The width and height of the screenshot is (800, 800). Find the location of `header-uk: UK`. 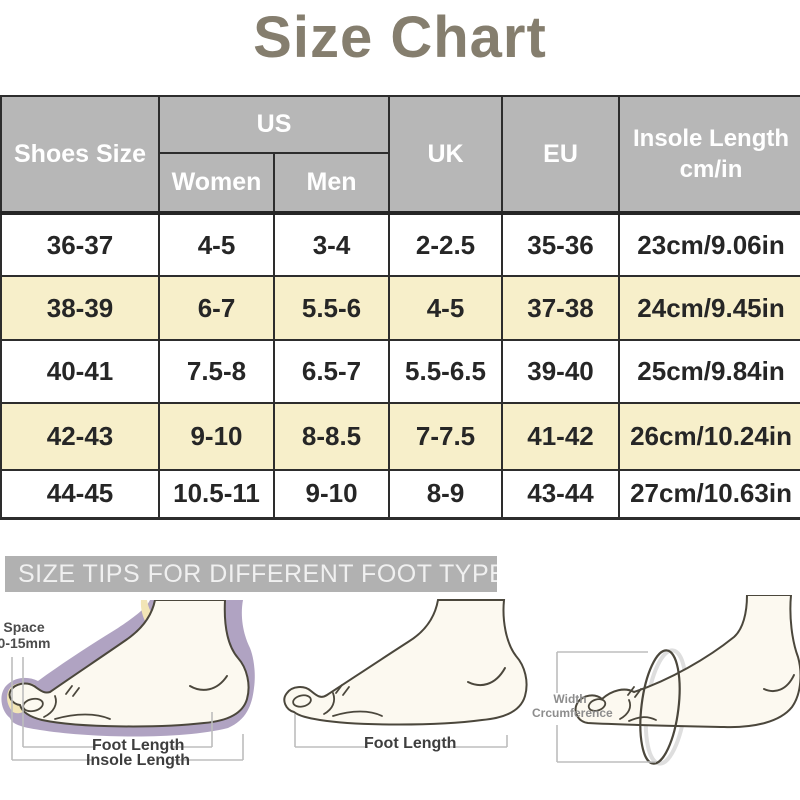

header-uk: UK is located at coordinates (446, 154).